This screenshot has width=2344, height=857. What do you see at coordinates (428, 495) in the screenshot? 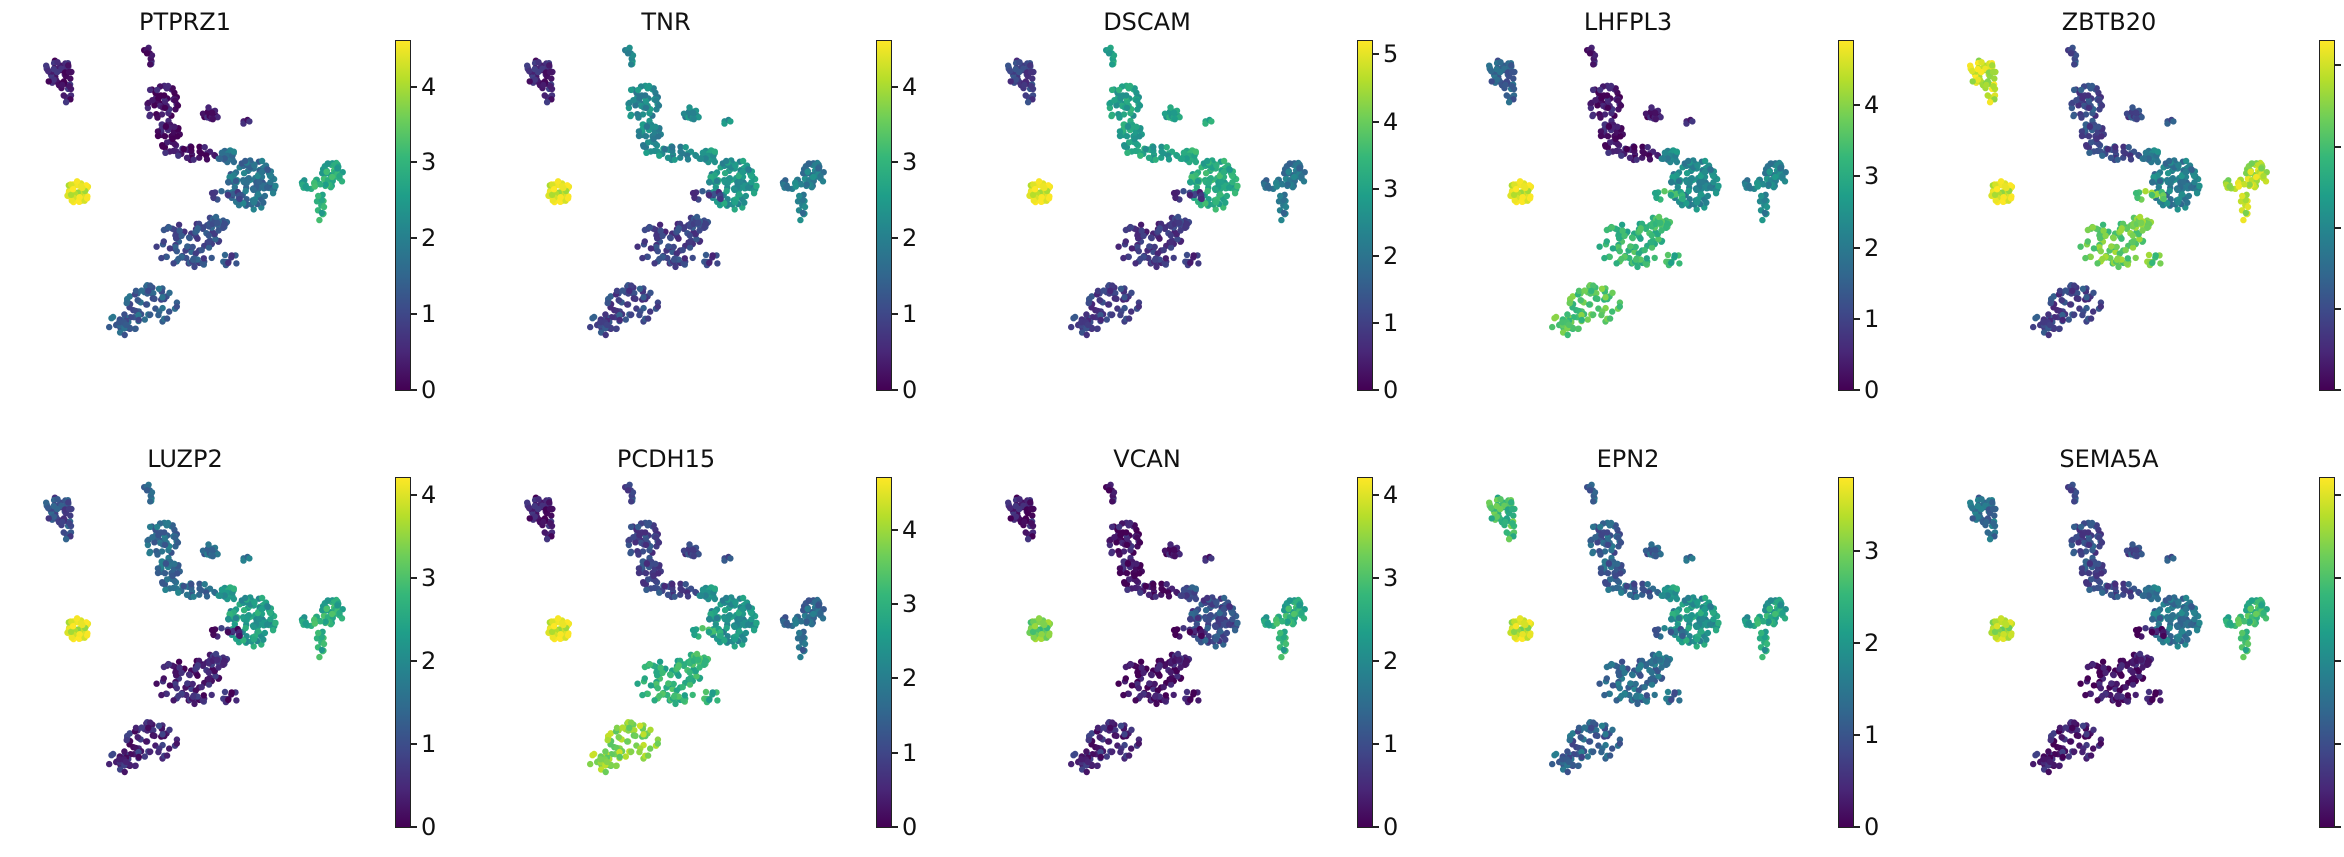
I see `colorbar-tick-label: 4` at bounding box center [428, 495].